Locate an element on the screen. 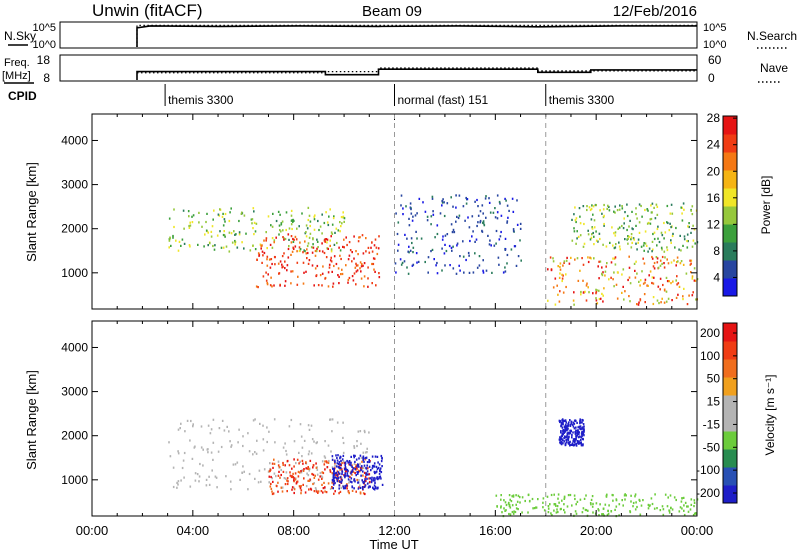  colorbar-frame is located at coordinates (730, 413).